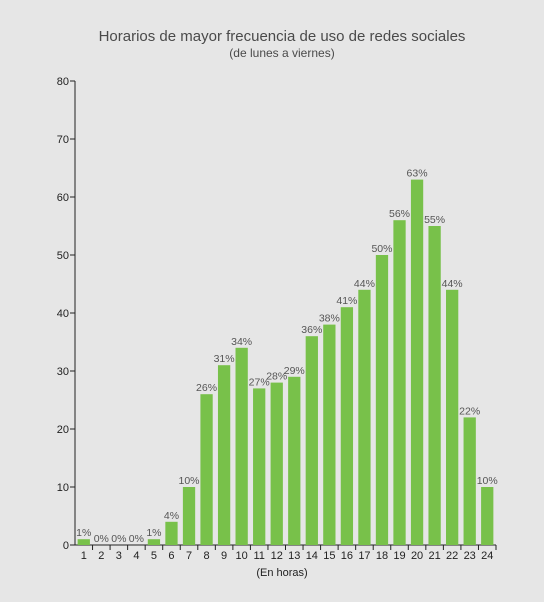 Image resolution: width=544 pixels, height=602 pixels. I want to click on x-tick-label: 13, so click(294, 556).